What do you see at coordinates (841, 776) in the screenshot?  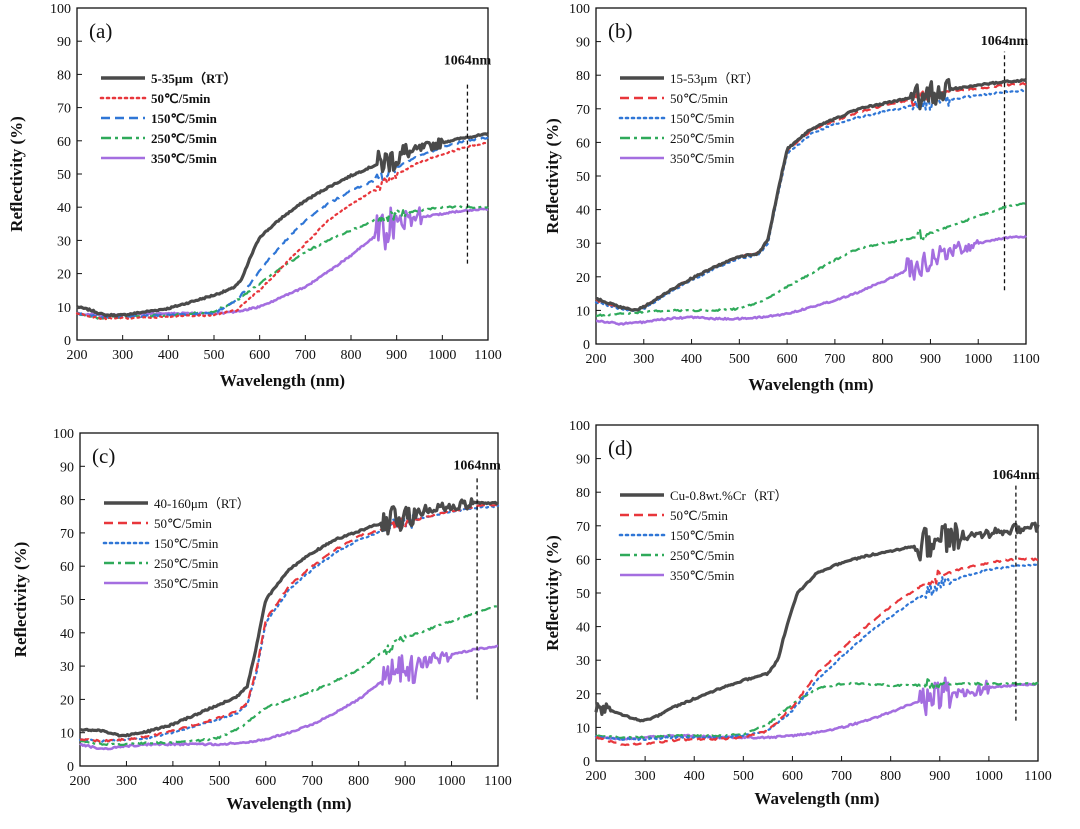 I see `x-tick-label: 700` at bounding box center [841, 776].